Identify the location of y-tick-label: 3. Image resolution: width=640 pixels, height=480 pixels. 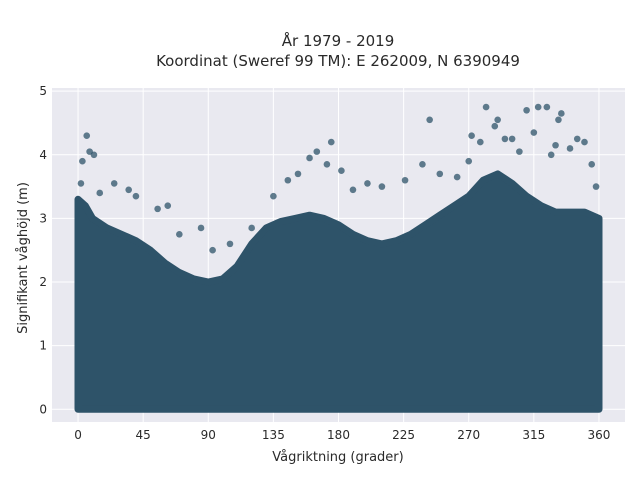
(43, 218).